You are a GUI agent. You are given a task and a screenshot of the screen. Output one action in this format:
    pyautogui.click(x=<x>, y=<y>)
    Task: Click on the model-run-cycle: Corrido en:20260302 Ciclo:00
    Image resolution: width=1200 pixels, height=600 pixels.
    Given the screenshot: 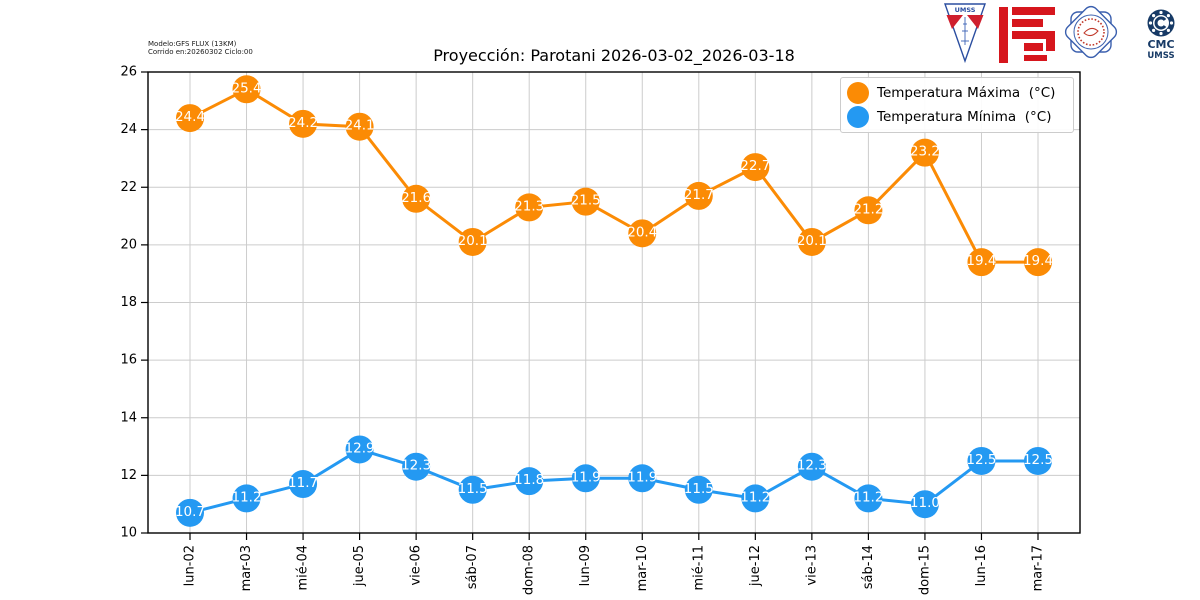 What is the action you would take?
    pyautogui.click(x=200, y=52)
    